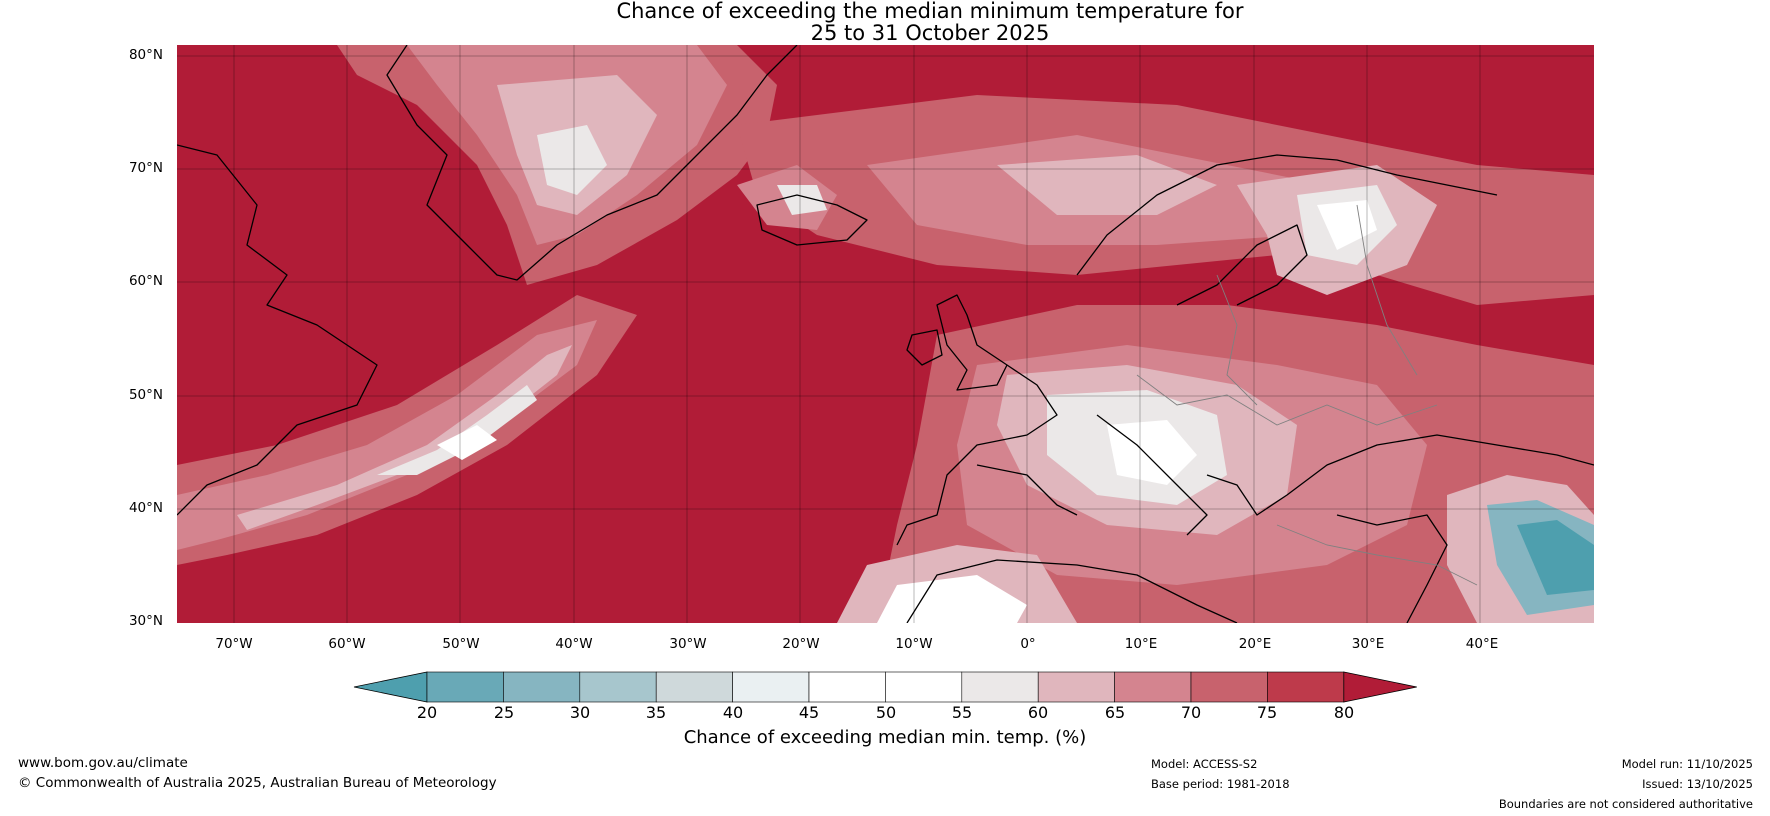 The image size is (1770, 816). Describe the element at coordinates (1245, 455) in the screenshot. I see `europe-coast` at that location.